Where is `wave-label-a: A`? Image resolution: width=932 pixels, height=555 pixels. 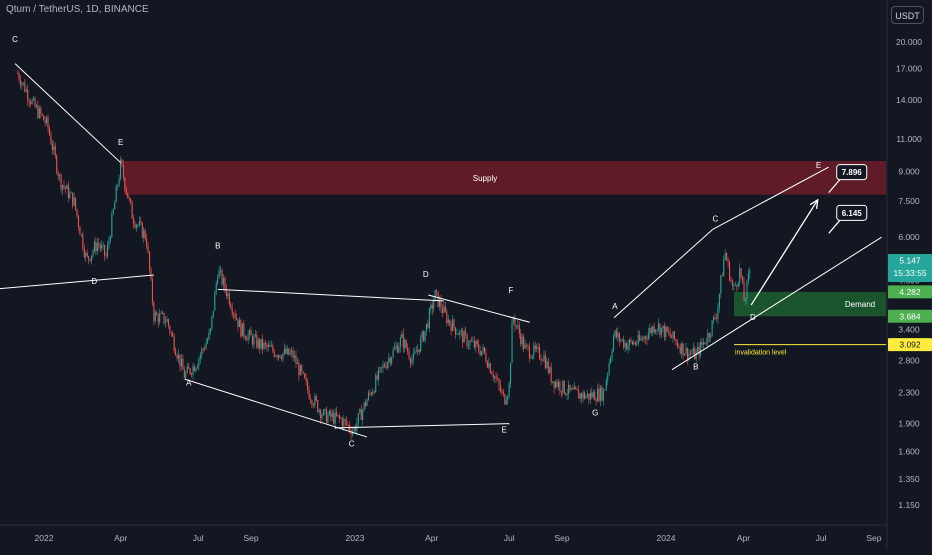
wave-label-a: A is located at coordinates (615, 306).